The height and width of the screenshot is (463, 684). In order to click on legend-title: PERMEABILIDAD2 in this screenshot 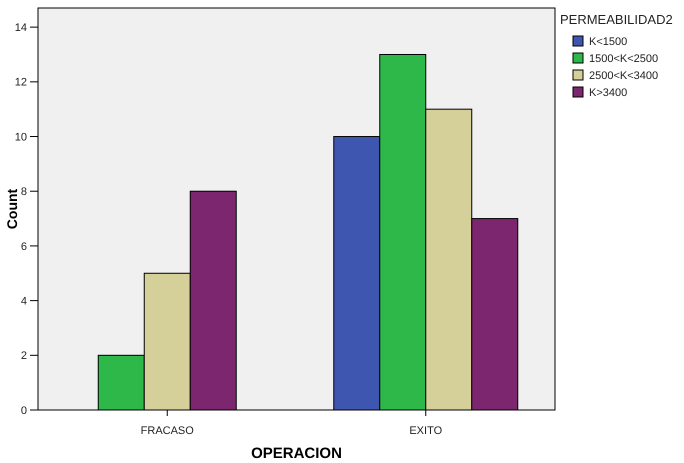, I will do `click(616, 19)`.